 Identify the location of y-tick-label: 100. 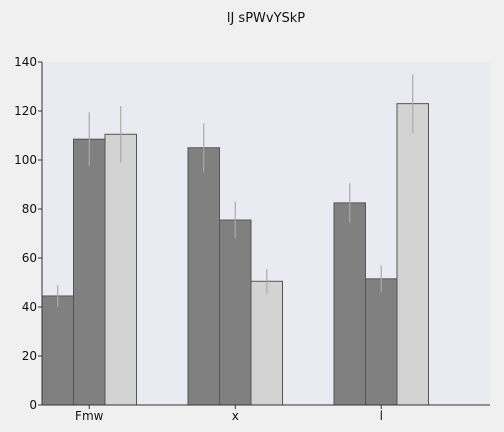
(25, 160).